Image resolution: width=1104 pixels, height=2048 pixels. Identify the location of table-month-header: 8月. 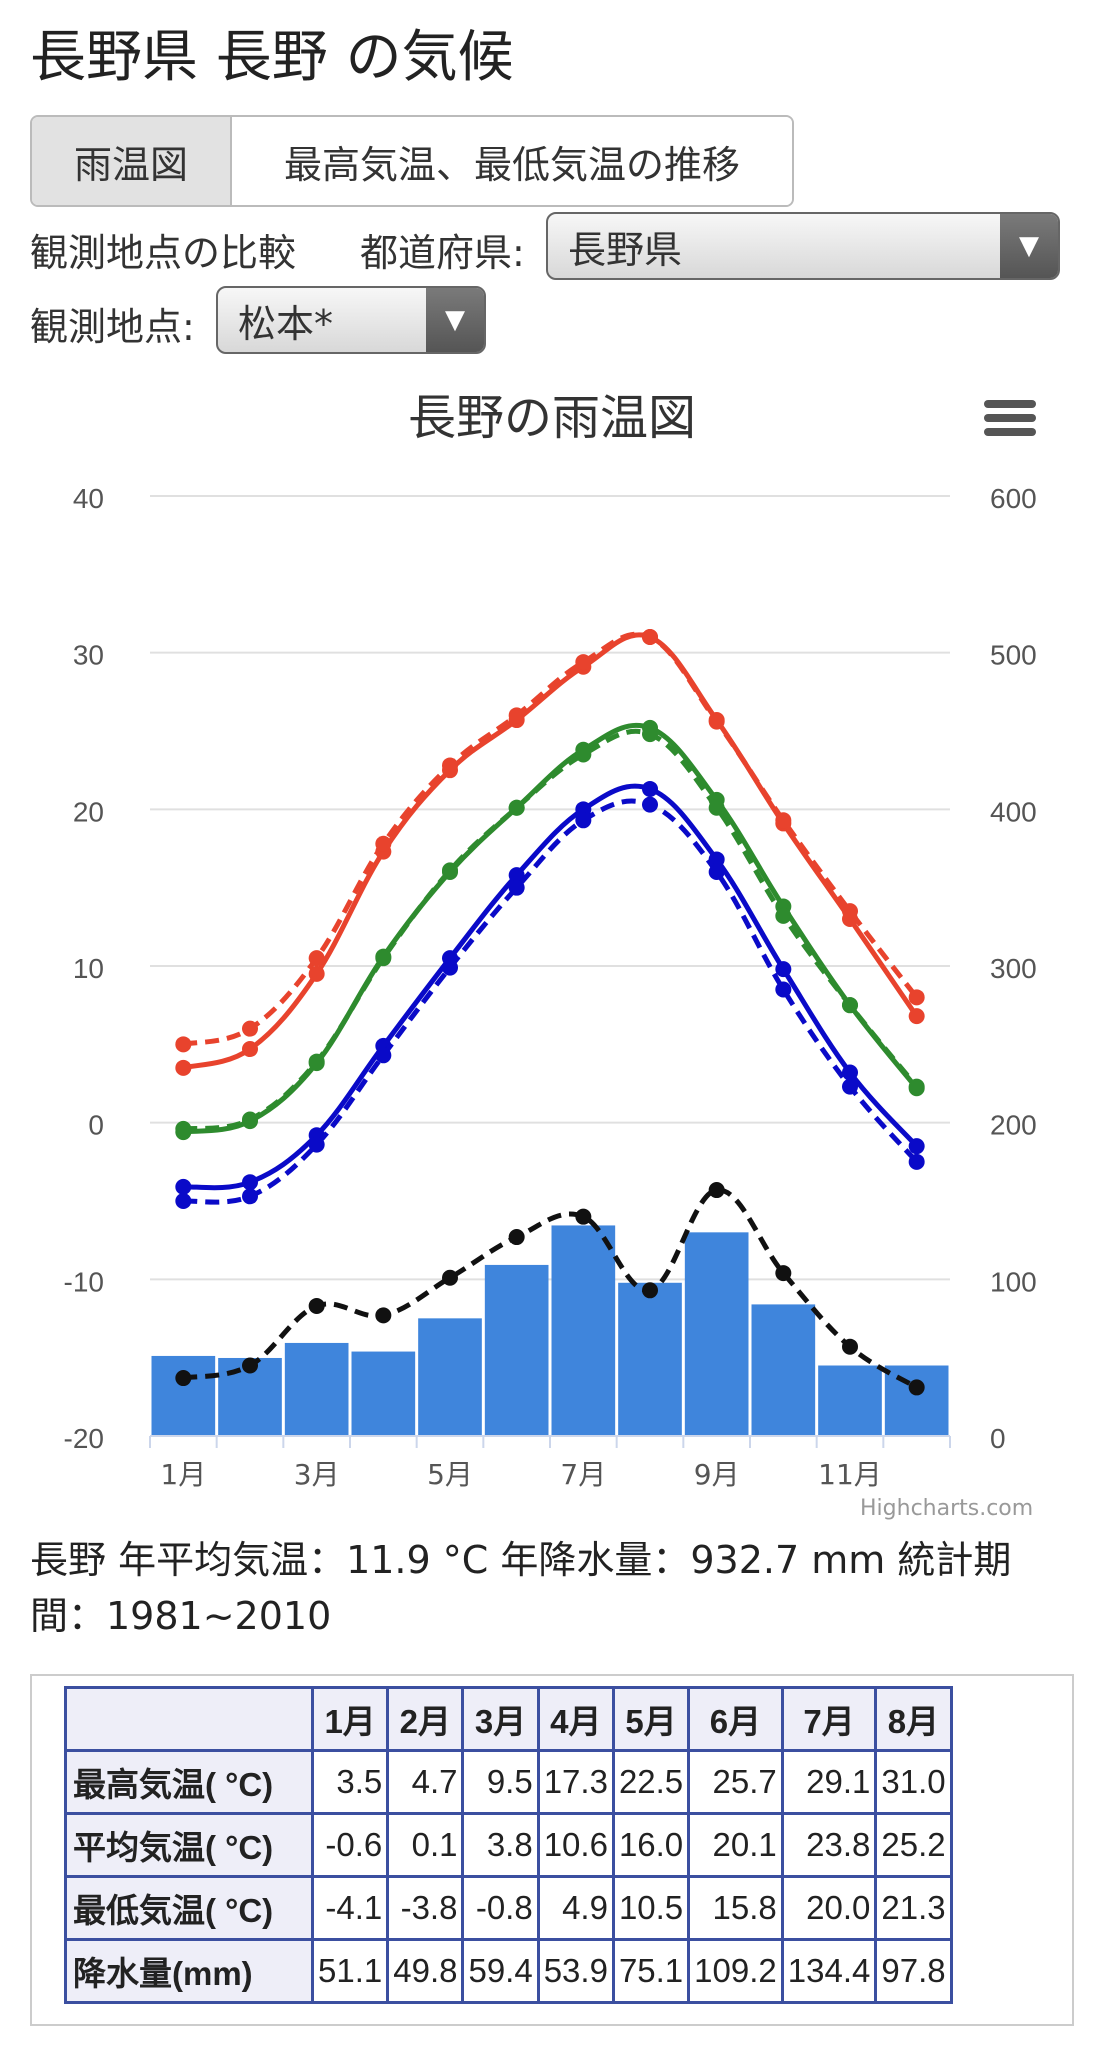
(913, 1719).